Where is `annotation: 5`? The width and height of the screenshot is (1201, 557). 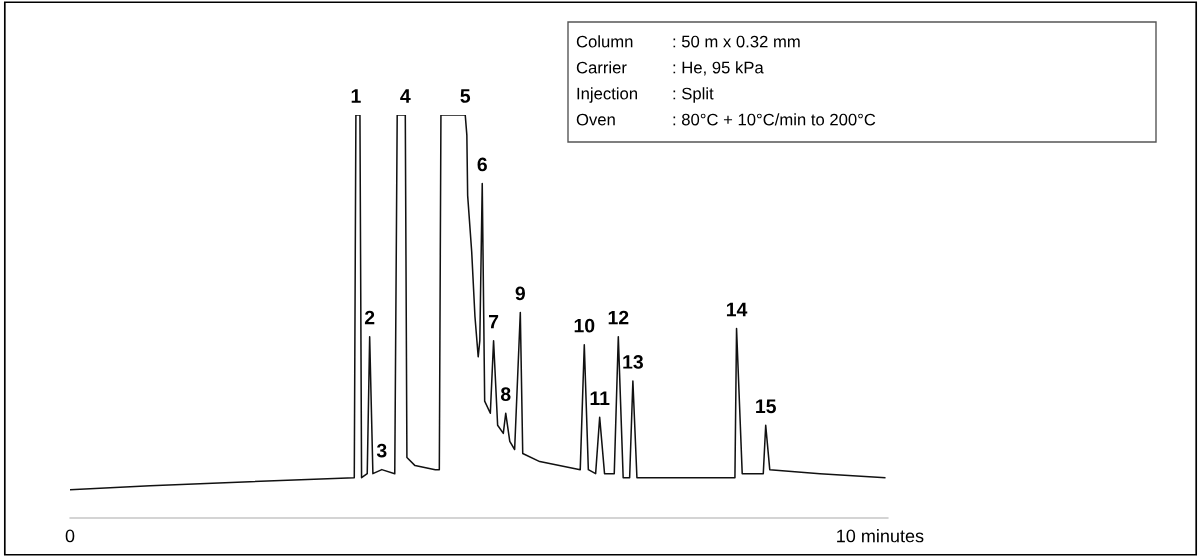
annotation: 5 is located at coordinates (465, 96).